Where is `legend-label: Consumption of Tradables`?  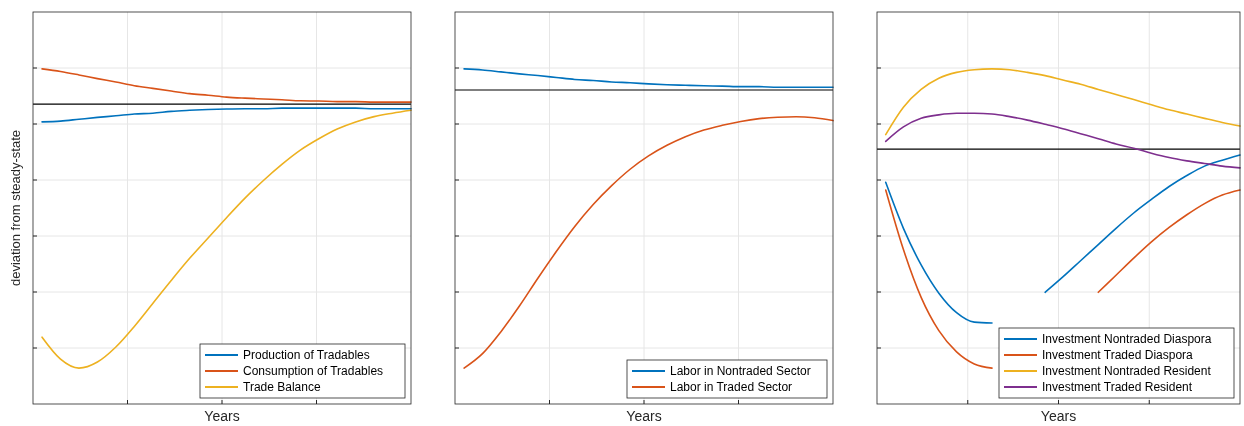
legend-label: Consumption of Tradables is located at coordinates (313, 371).